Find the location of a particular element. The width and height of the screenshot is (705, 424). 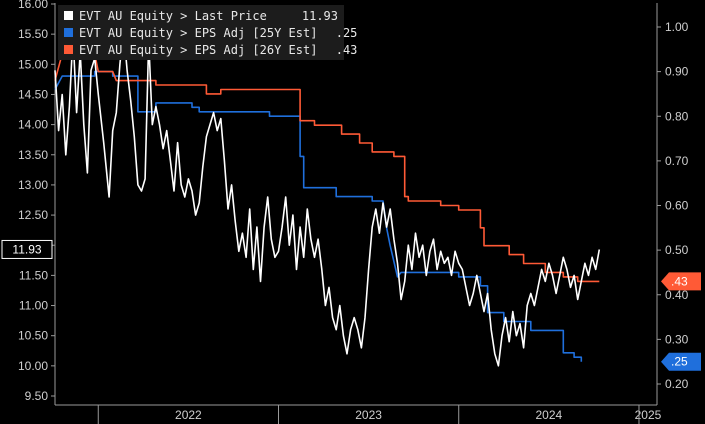

x-tick-label: 2023 is located at coordinates (368, 415).